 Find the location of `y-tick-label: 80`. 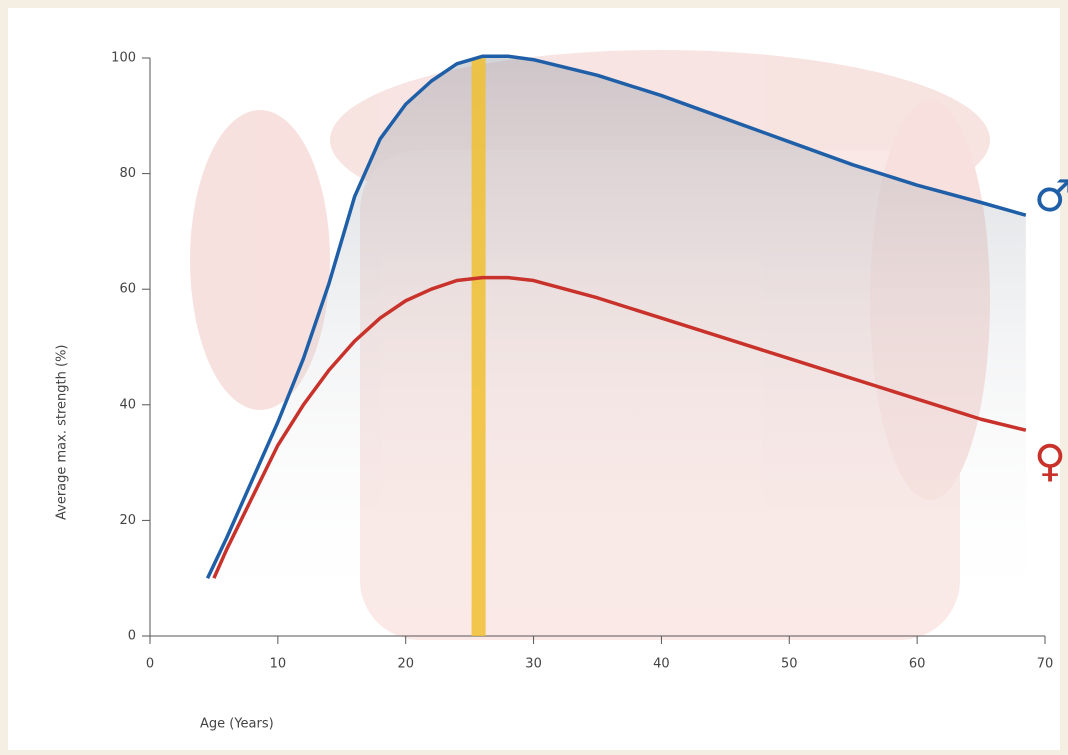

y-tick-label: 80 is located at coordinates (127, 173).